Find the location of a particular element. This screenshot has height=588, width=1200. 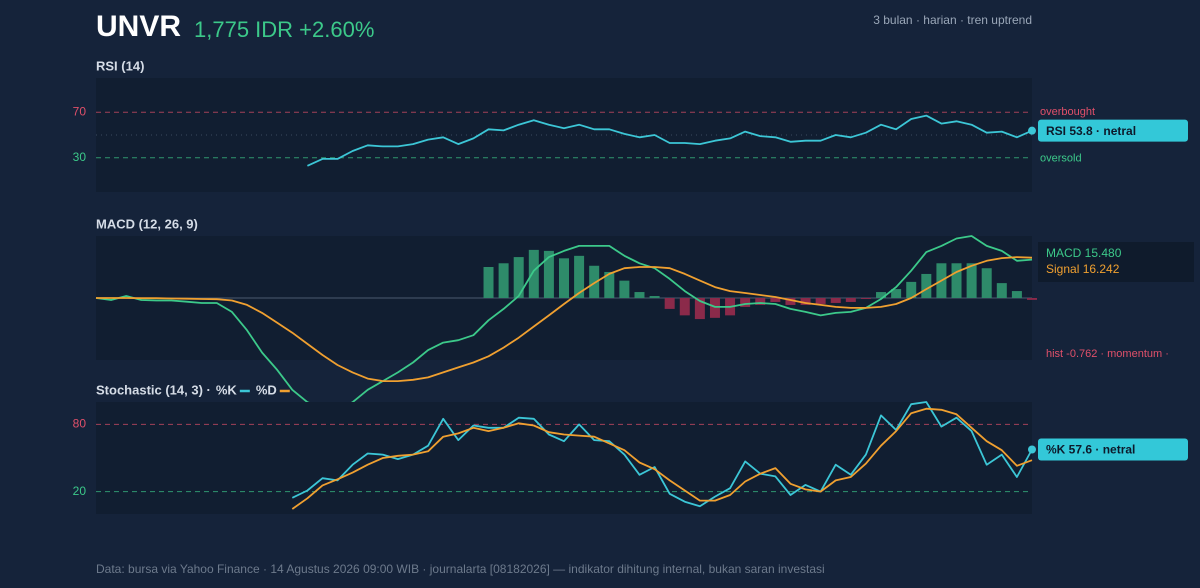

panel is located at coordinates (564, 458).